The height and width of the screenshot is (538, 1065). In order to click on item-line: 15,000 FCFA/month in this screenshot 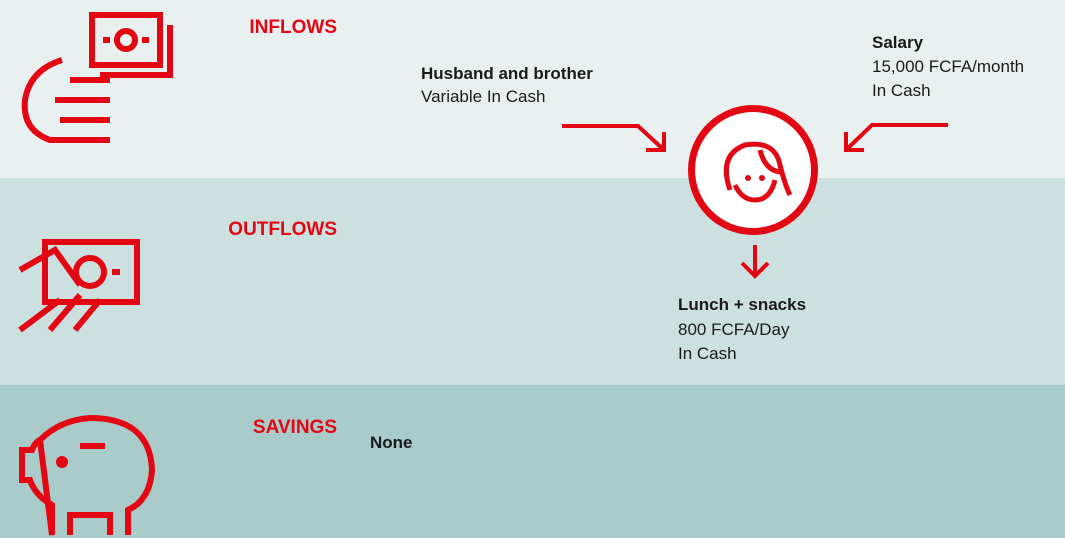, I will do `click(948, 66)`.